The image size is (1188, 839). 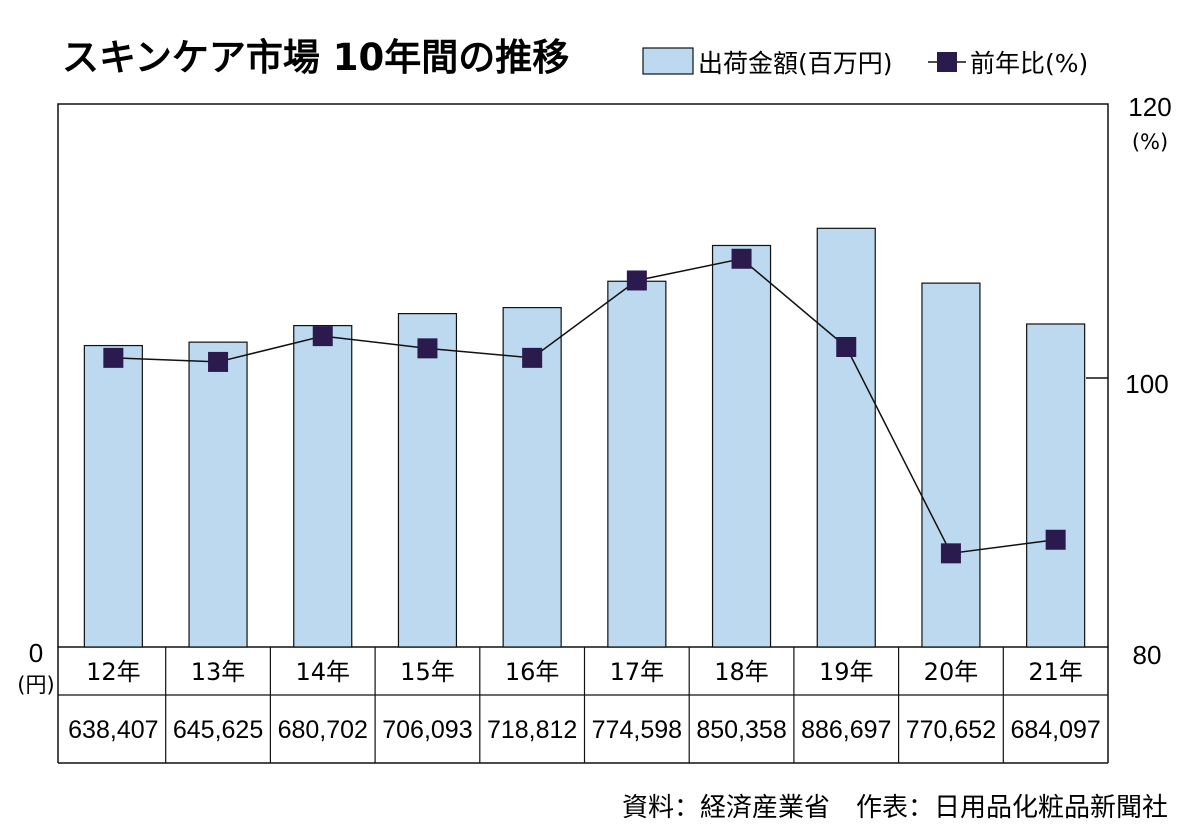 I want to click on legend-bar-swatch, so click(x=668, y=61).